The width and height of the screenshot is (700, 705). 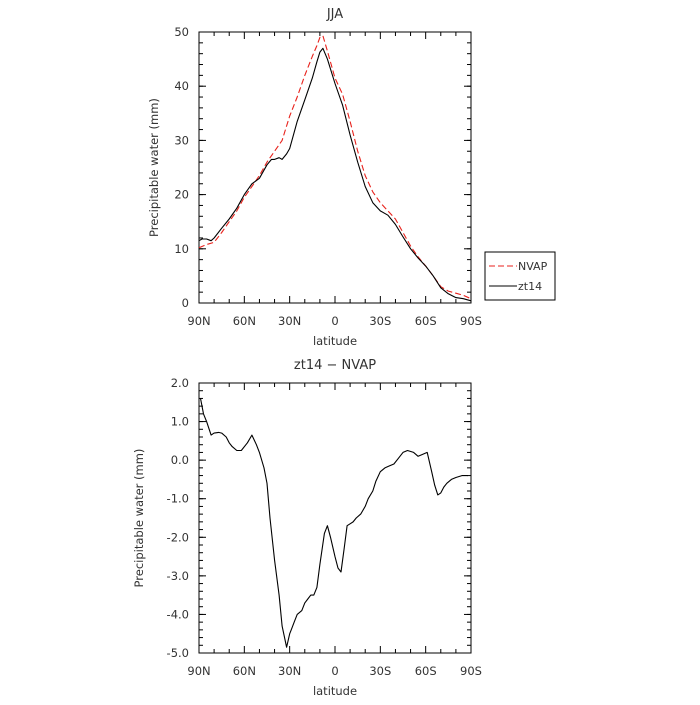 I want to click on chart-2-ytick-label: -5.0, so click(x=178, y=653).